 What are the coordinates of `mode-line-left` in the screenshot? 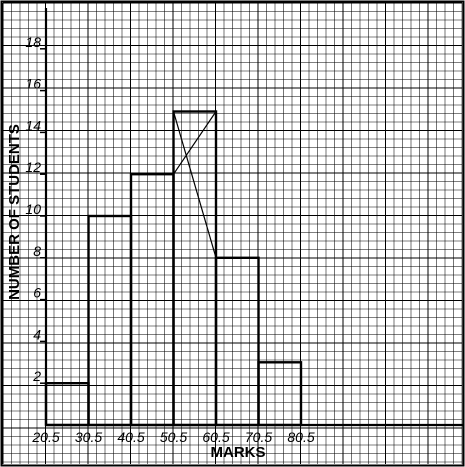 It's located at (195, 143).